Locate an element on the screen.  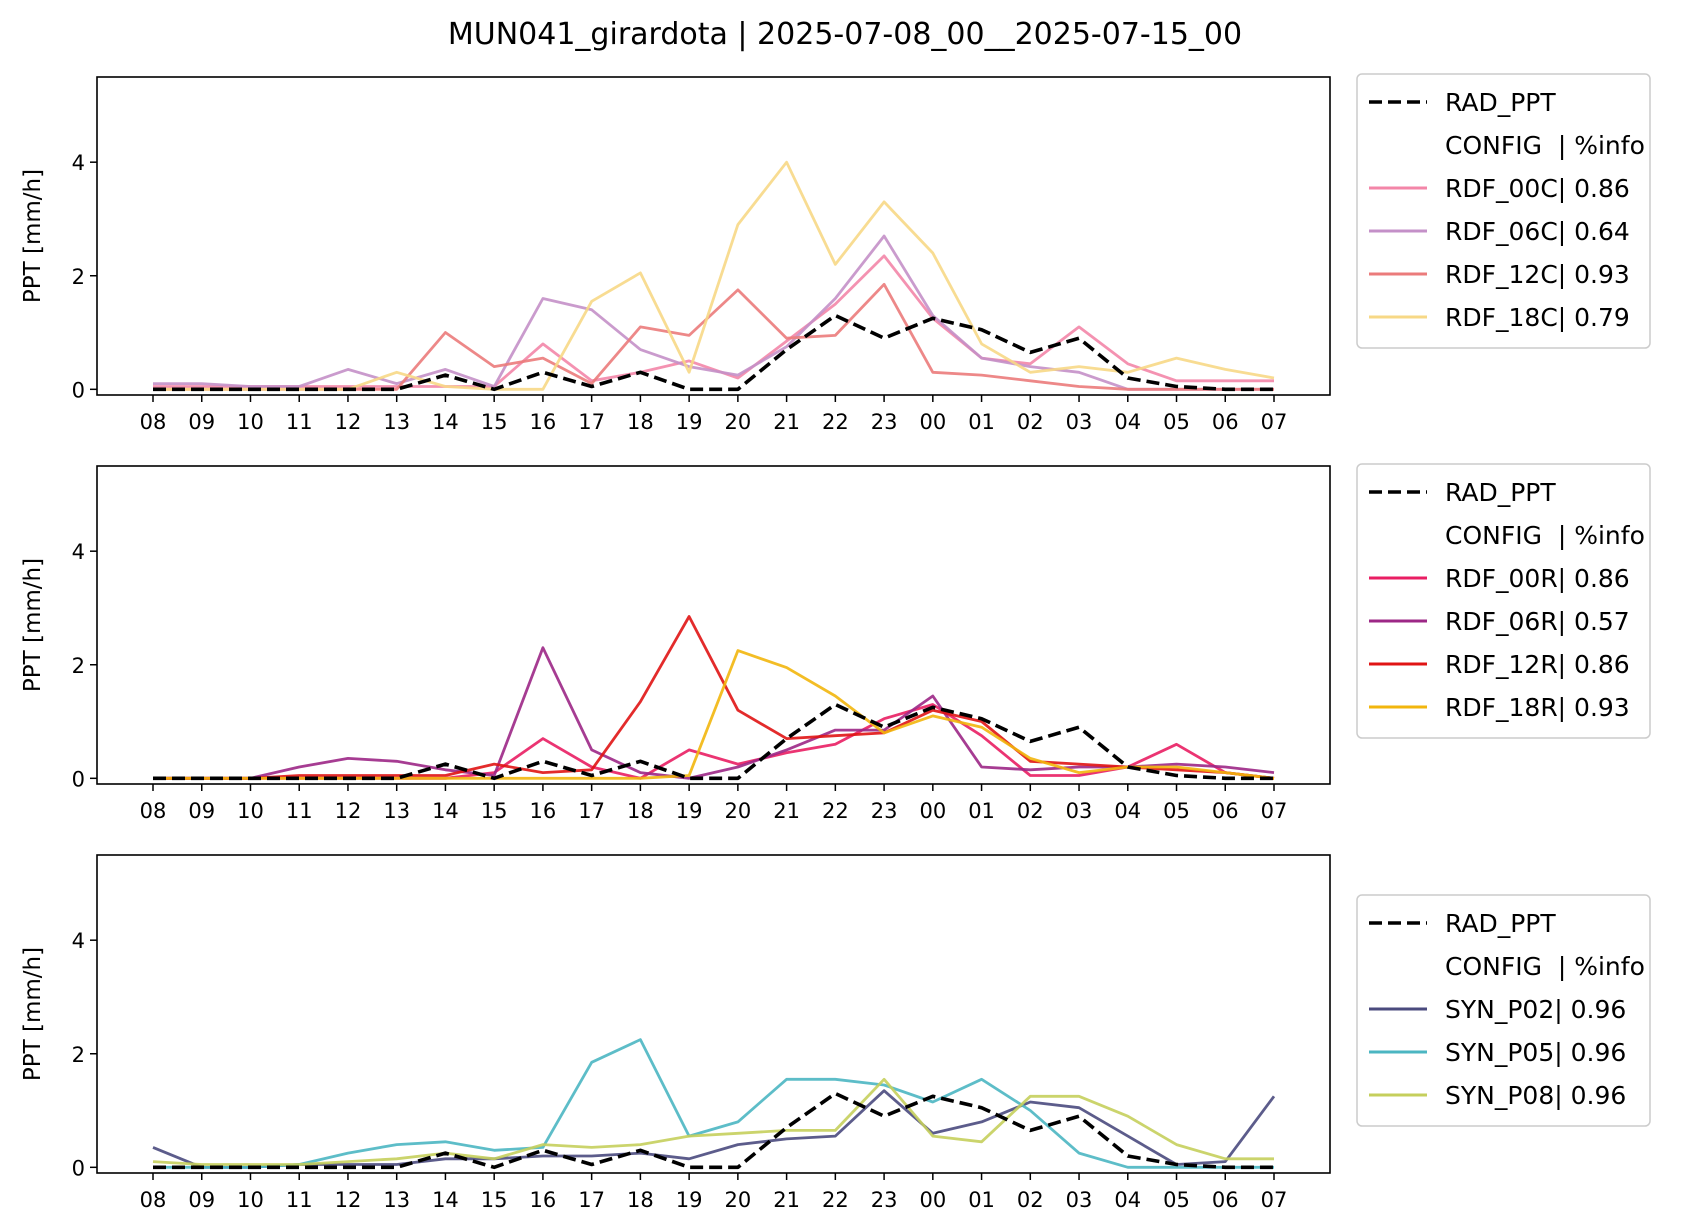
series-line-syn-p02 is located at coordinates (714, 1129).